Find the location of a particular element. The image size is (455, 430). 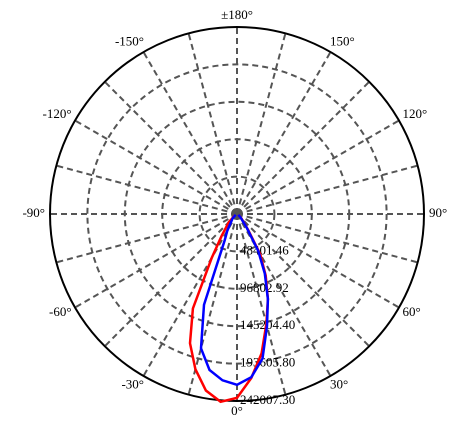

angle-tick-label: 30° is located at coordinates (339, 383).